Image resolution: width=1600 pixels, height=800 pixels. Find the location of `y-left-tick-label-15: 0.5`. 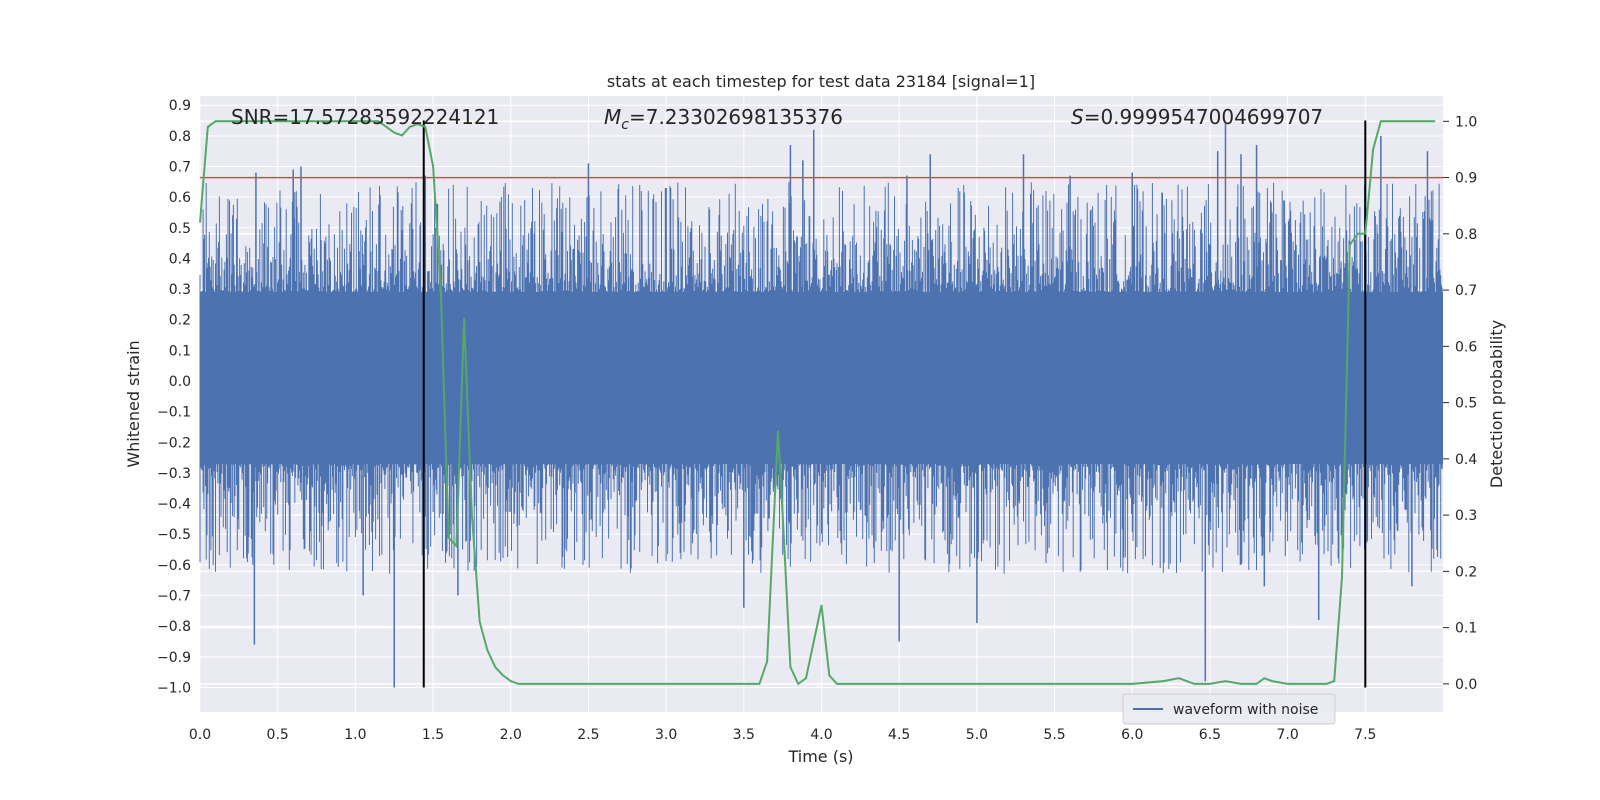

y-left-tick-label-15: 0.5 is located at coordinates (180, 229).